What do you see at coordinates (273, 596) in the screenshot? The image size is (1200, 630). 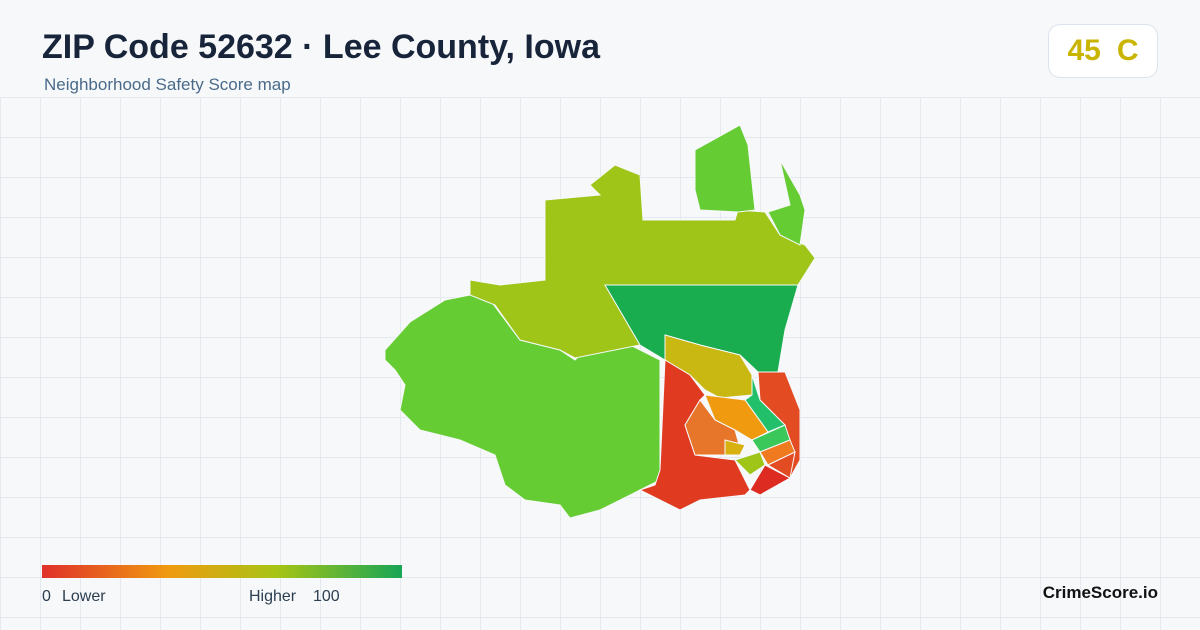 I see `legend-max-label: Higher` at bounding box center [273, 596].